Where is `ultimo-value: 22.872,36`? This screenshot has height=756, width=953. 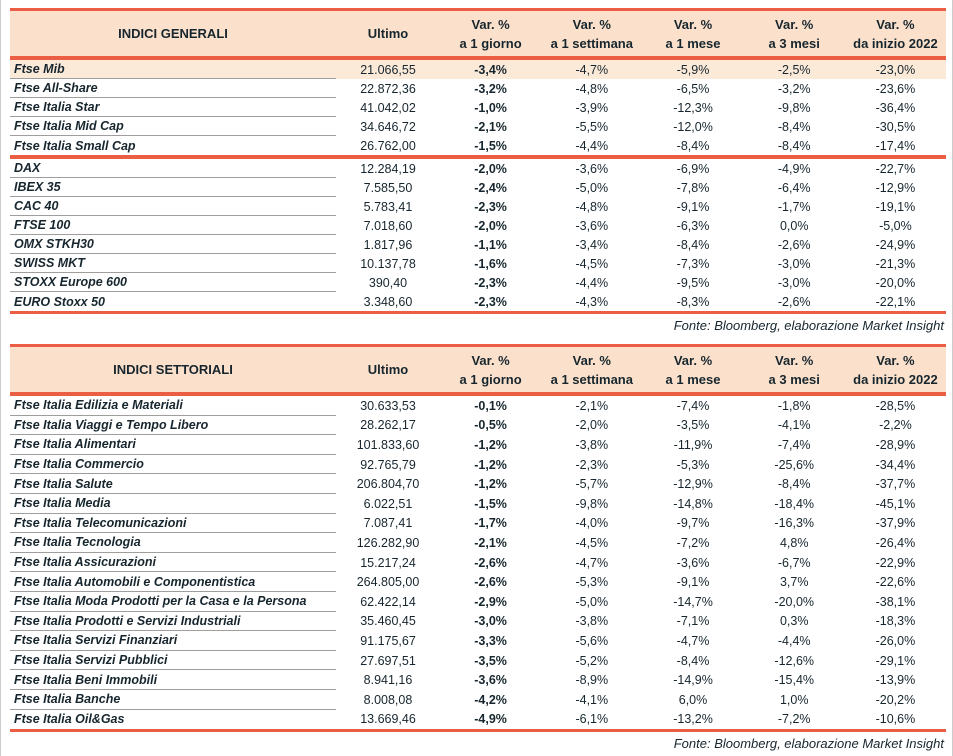 ultimo-value: 22.872,36 is located at coordinates (388, 88).